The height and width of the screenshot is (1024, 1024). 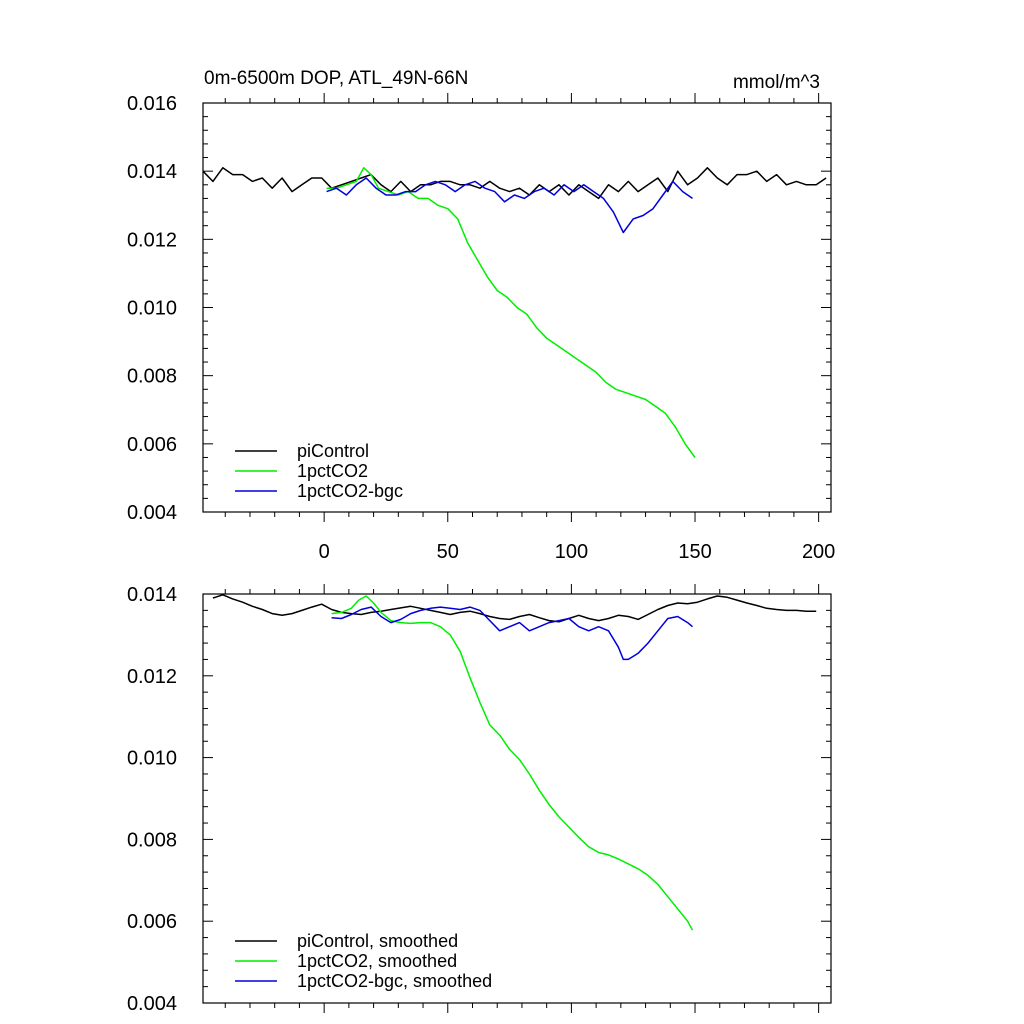 I want to click on x-tick-label: 200, so click(x=818, y=552).